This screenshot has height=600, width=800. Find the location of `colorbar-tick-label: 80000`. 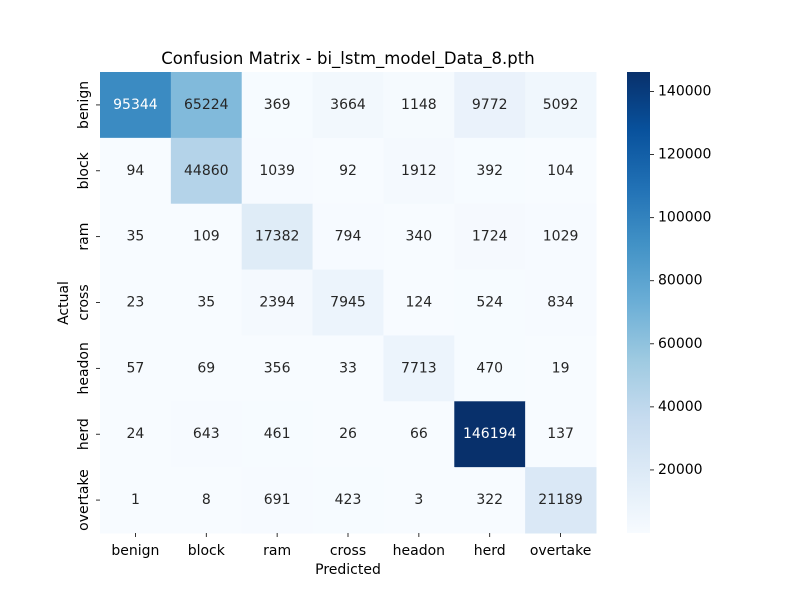

colorbar-tick-label: 80000 is located at coordinates (680, 281).